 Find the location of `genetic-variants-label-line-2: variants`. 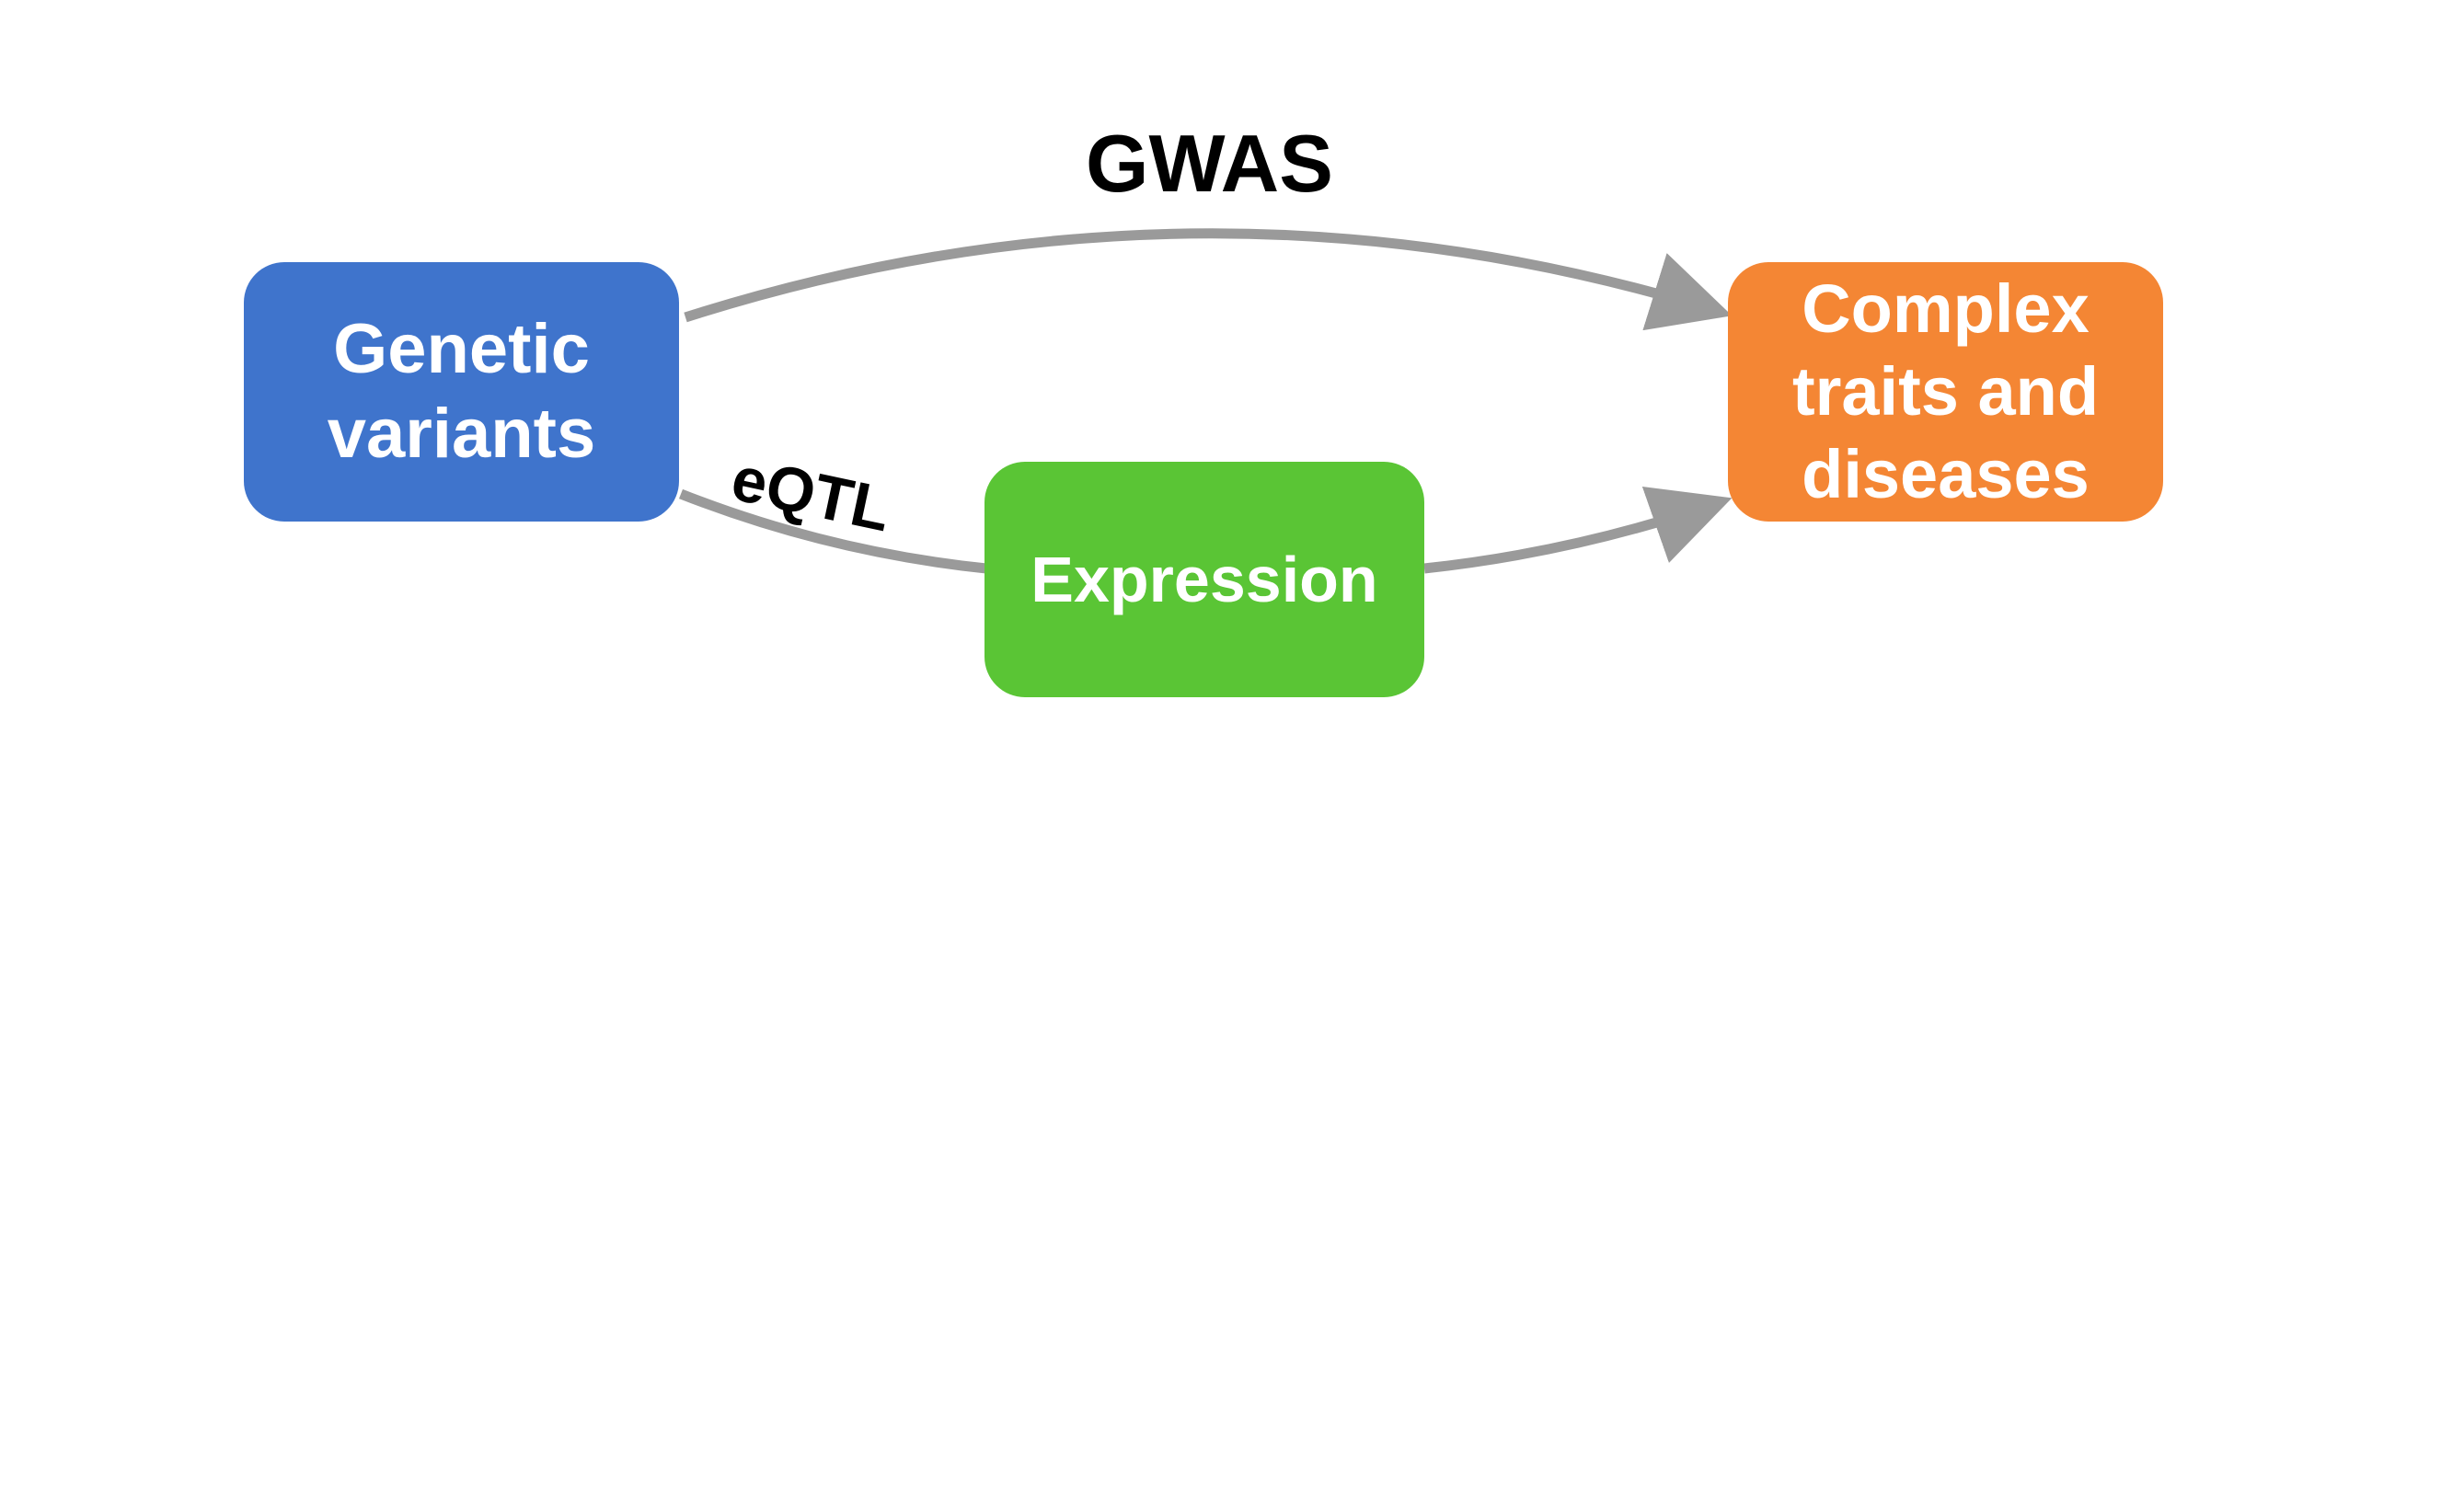

genetic-variants-label-line-2: variants is located at coordinates (461, 434).